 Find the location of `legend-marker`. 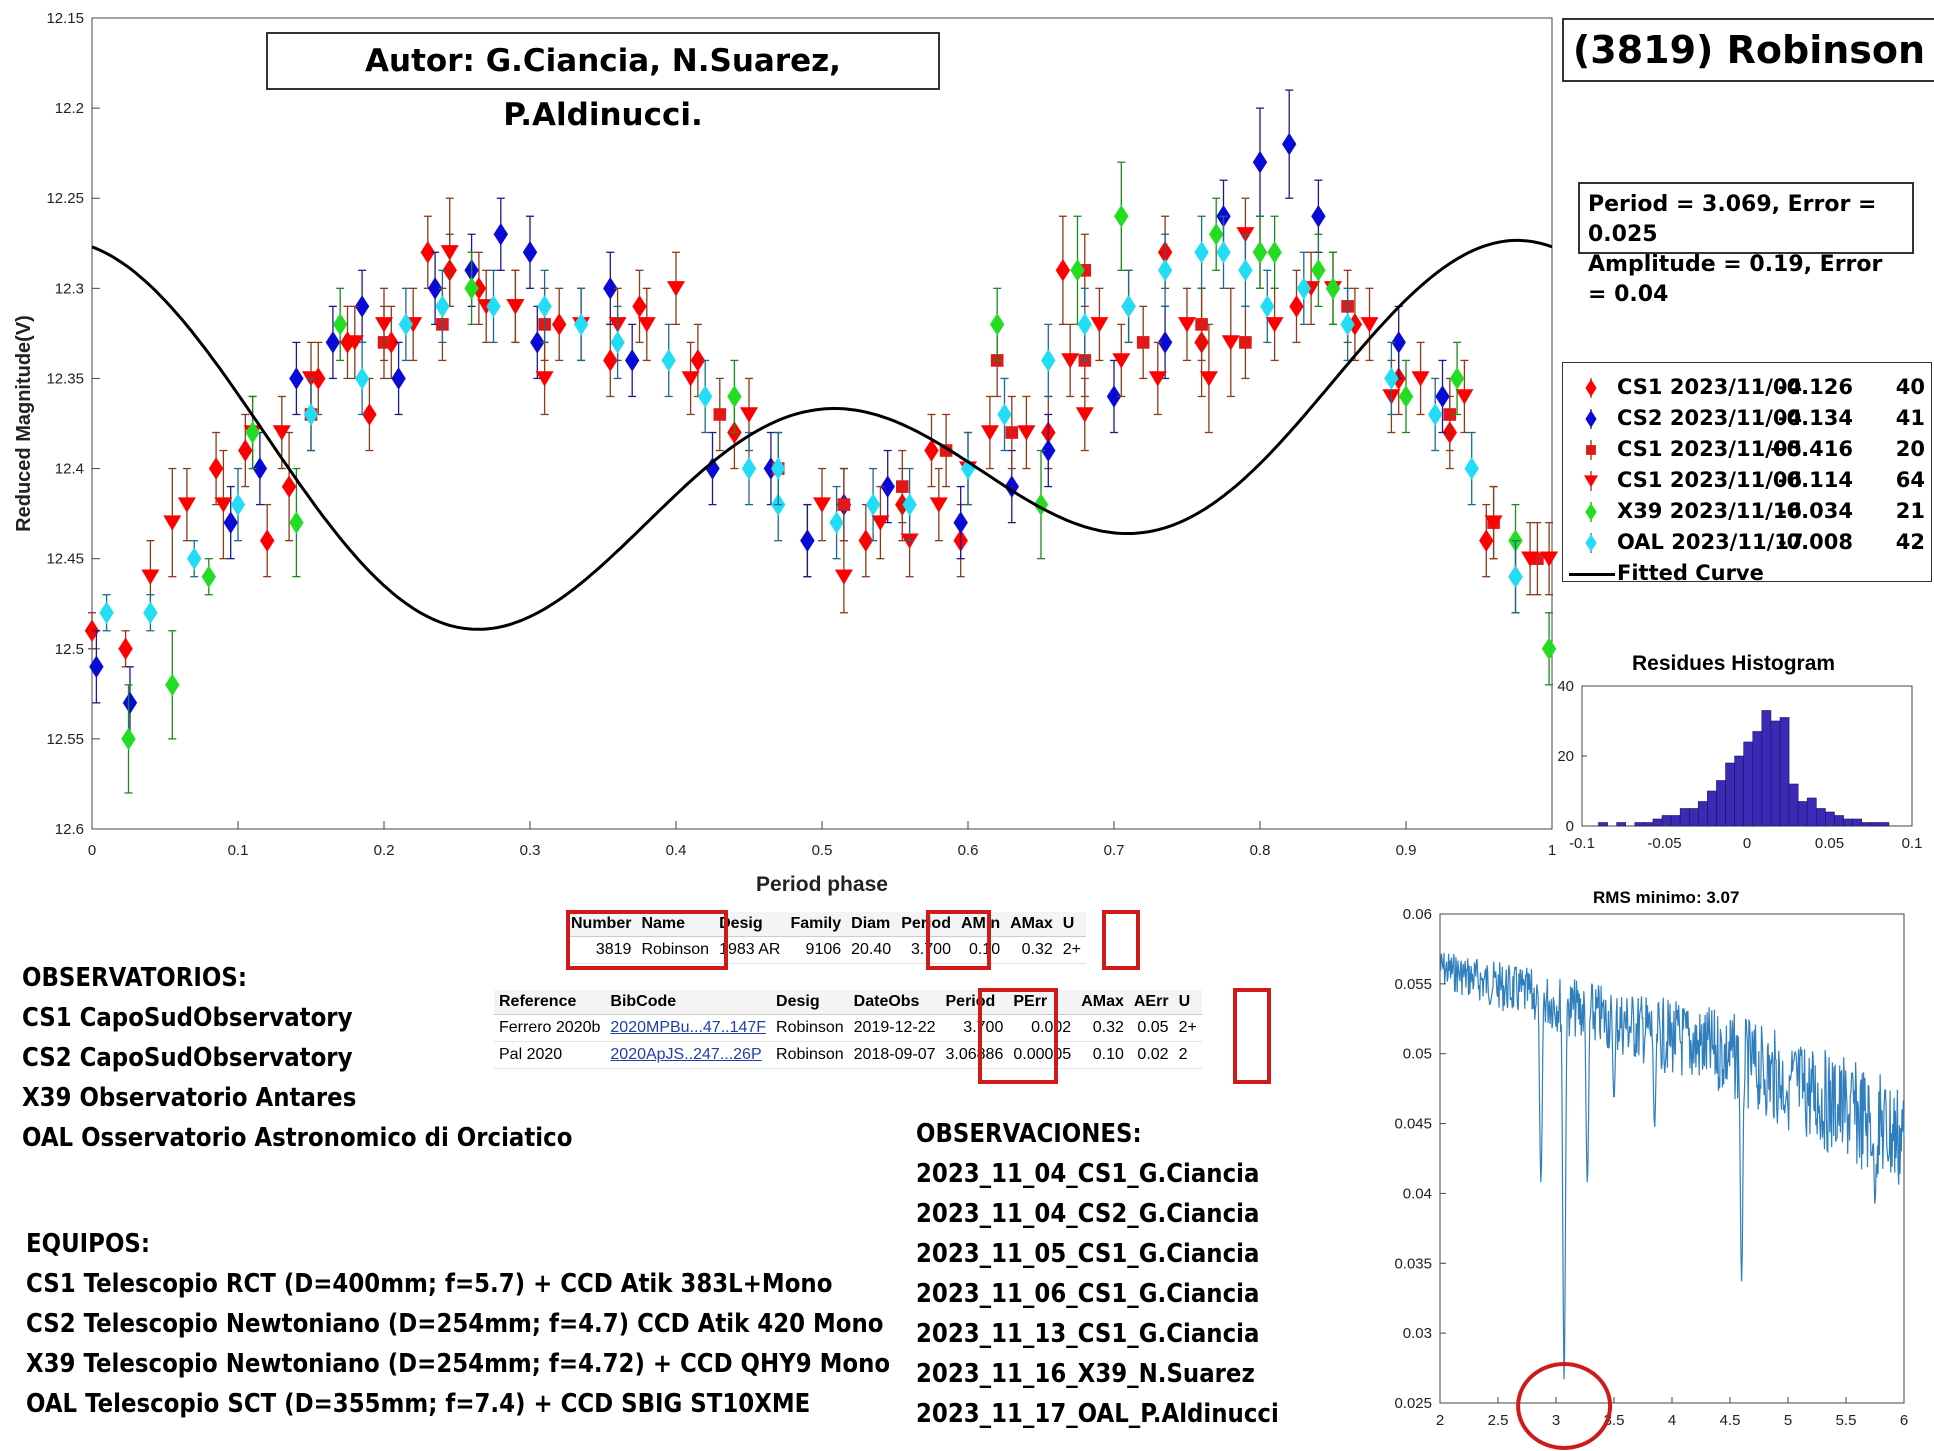

legend-marker is located at coordinates (1591, 388).